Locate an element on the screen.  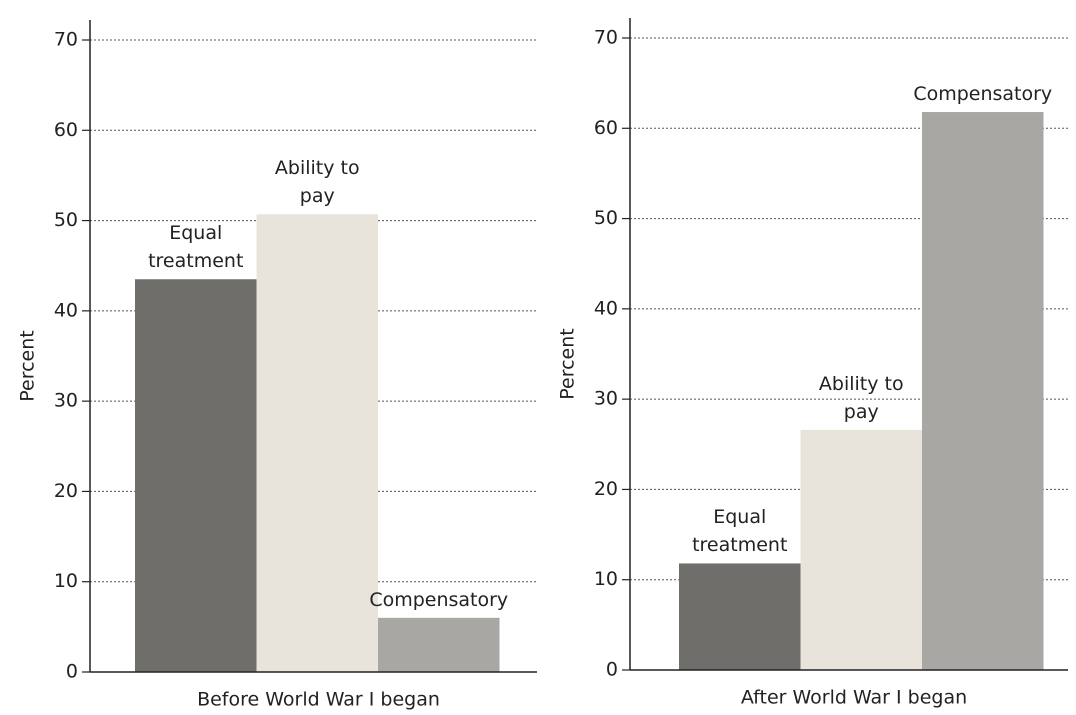
x-axis-label: After World War I began is located at coordinates (854, 698).